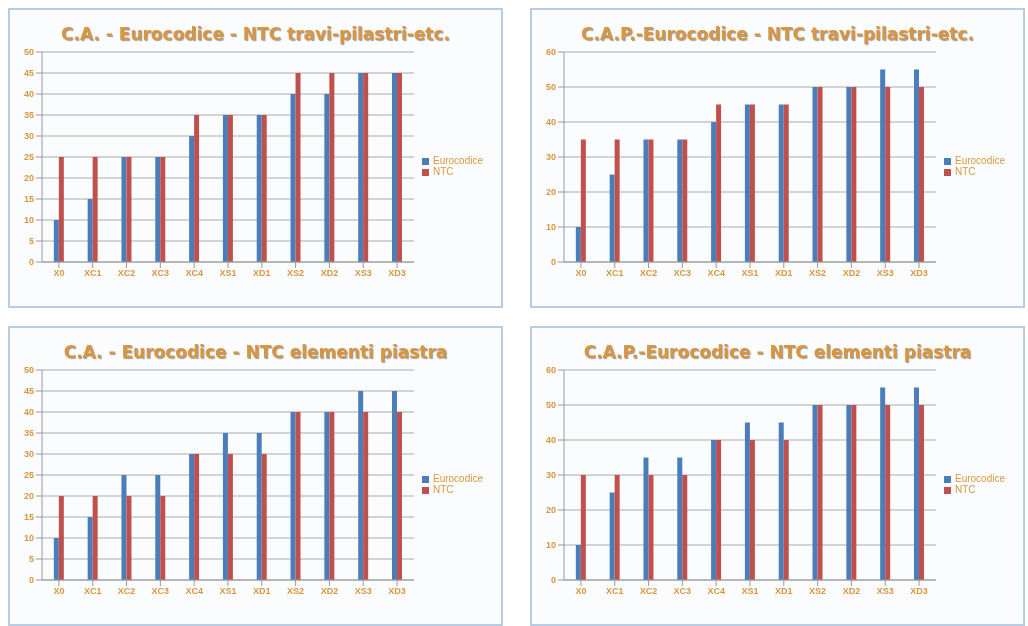 The width and height of the screenshot is (1028, 626). Describe the element at coordinates (777, 34) in the screenshot. I see `chart-title: C.A.P.-Eurocodice - NTC travi-pilastri-etc.` at that location.